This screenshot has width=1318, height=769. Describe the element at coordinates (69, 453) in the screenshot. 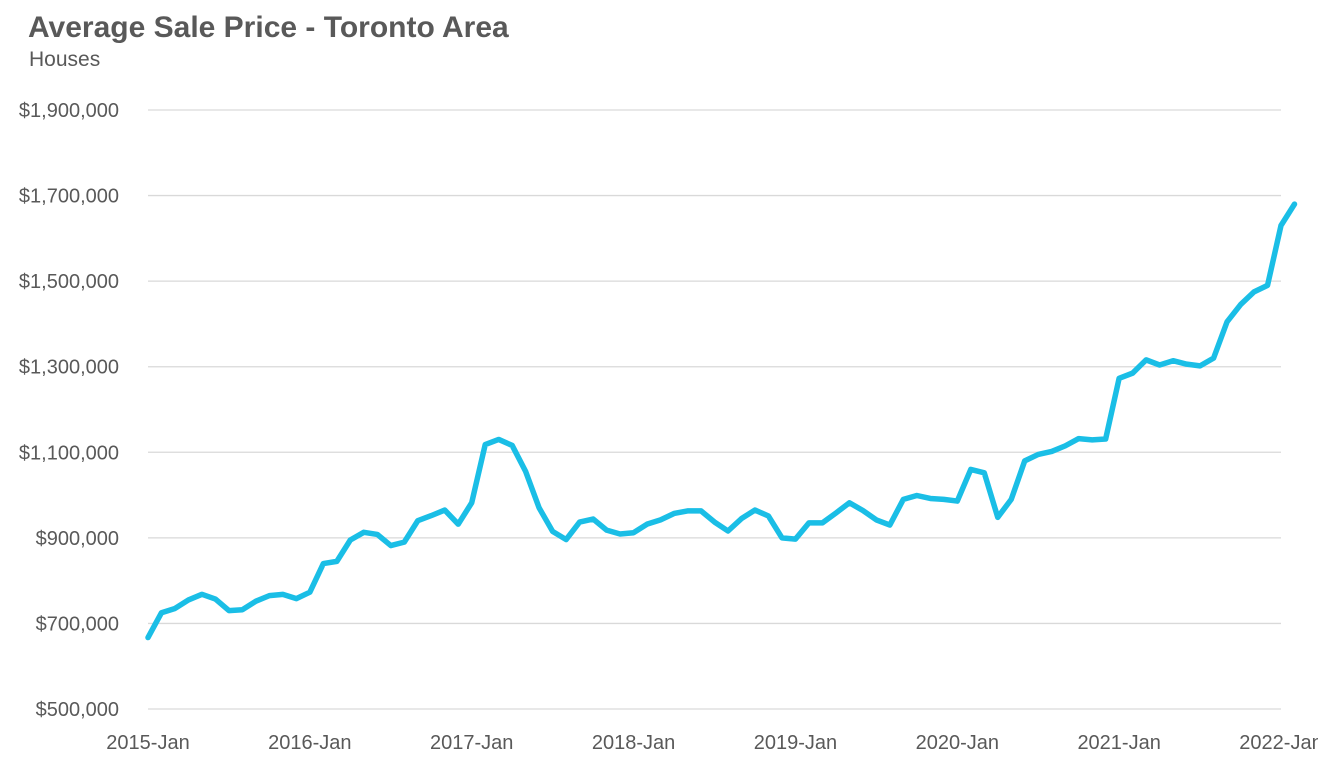

I see `y-tick-label: $1,100,000` at that location.